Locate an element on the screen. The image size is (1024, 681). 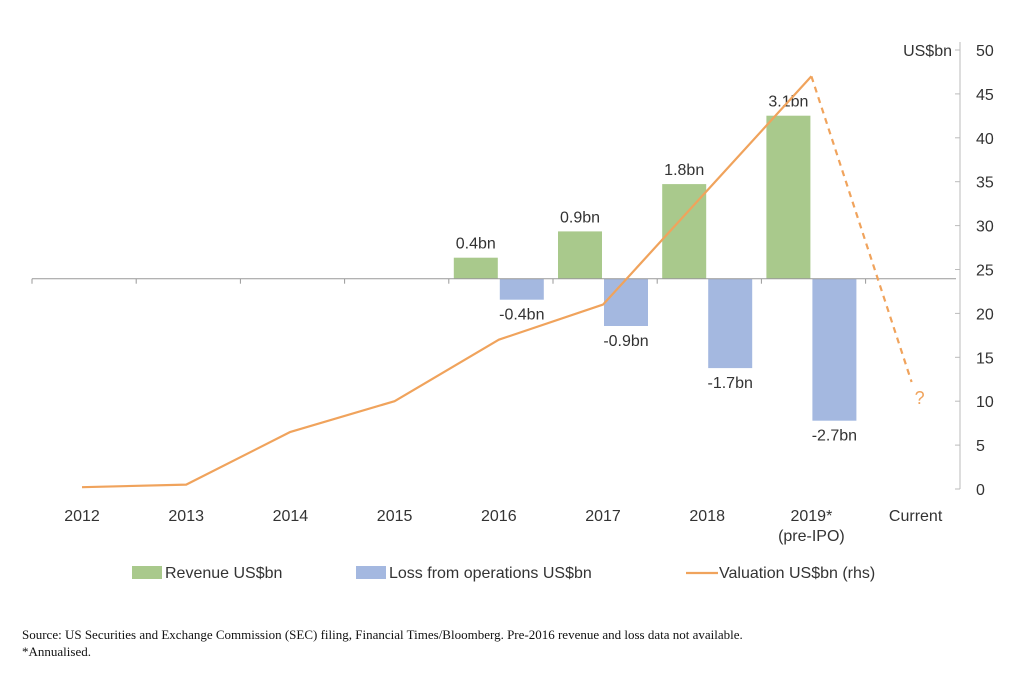
right-axis-tick-25: 25 is located at coordinates (985, 271).